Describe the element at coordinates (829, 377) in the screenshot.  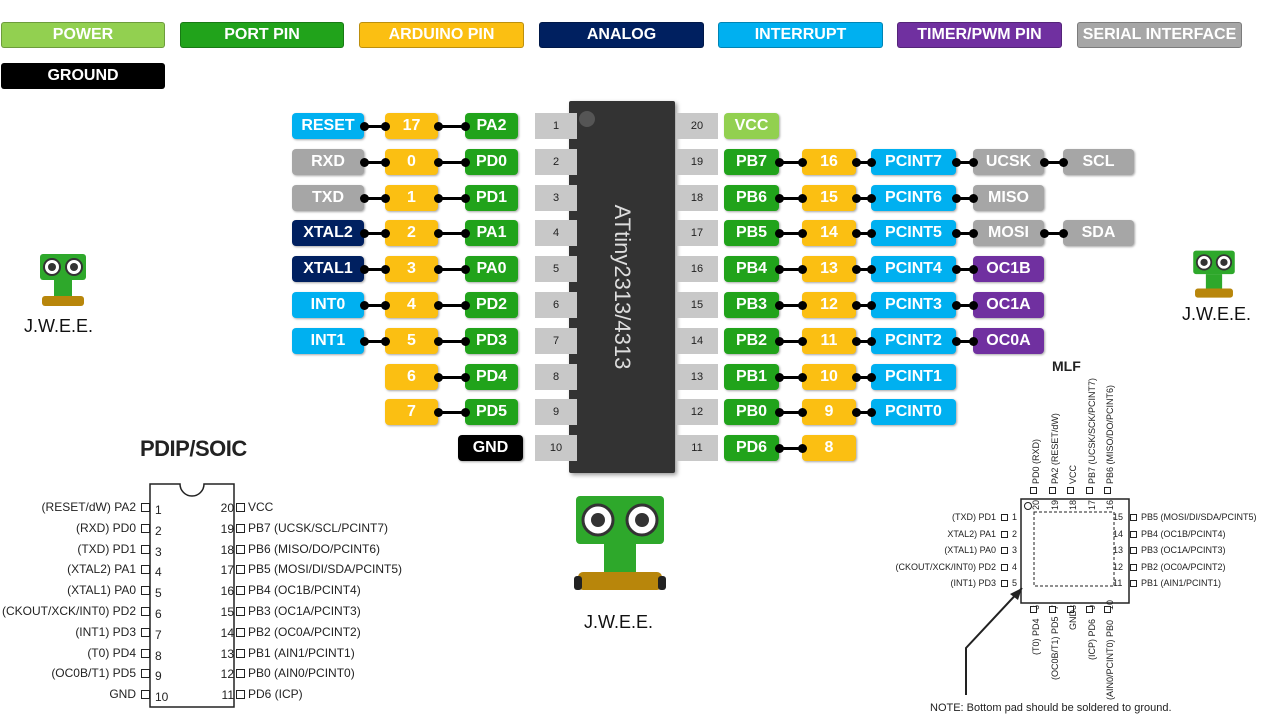
I see `arduino-pin: 10` at that location.